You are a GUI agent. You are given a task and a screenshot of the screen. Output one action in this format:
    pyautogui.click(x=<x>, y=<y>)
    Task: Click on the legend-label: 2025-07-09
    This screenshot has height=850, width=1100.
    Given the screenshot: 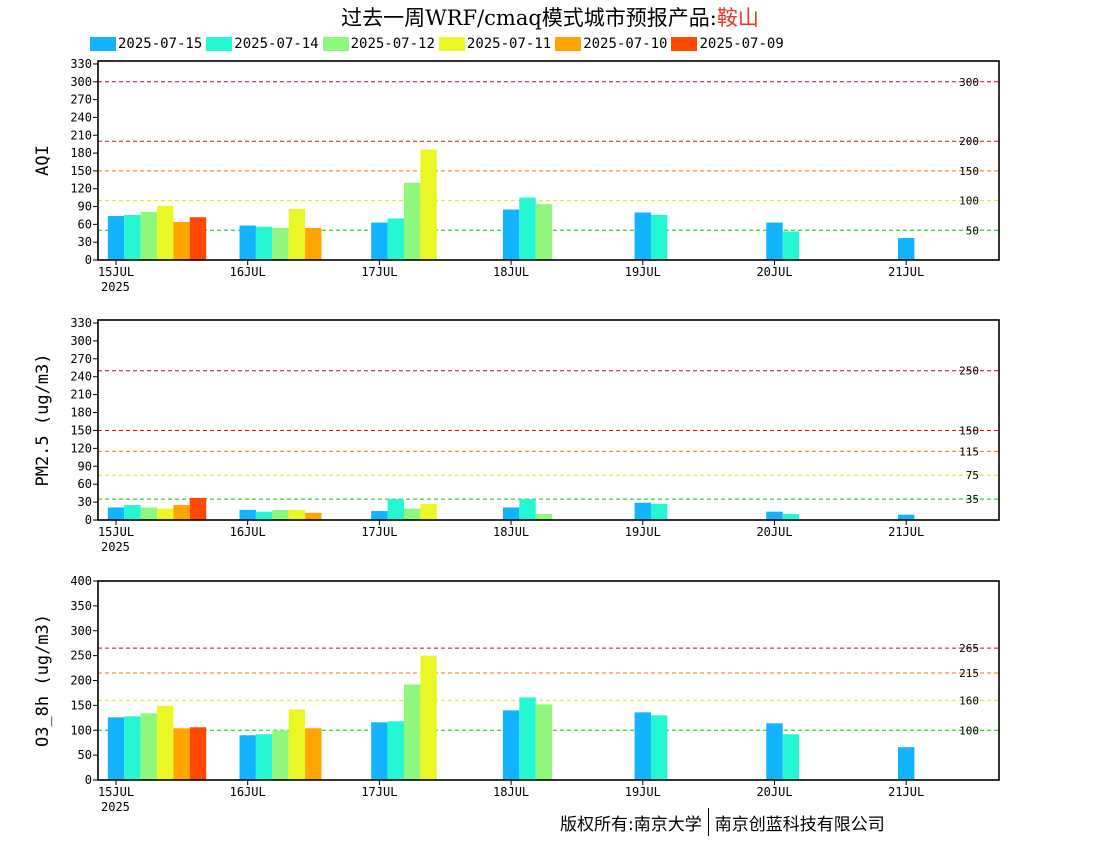 What is the action you would take?
    pyautogui.click(x=741, y=44)
    